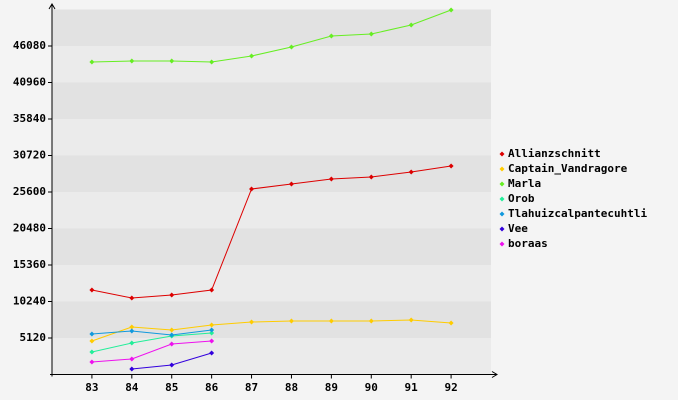 This screenshot has height=400, width=678. Describe the element at coordinates (521, 198) in the screenshot. I see `legend-label: Orob` at that location.